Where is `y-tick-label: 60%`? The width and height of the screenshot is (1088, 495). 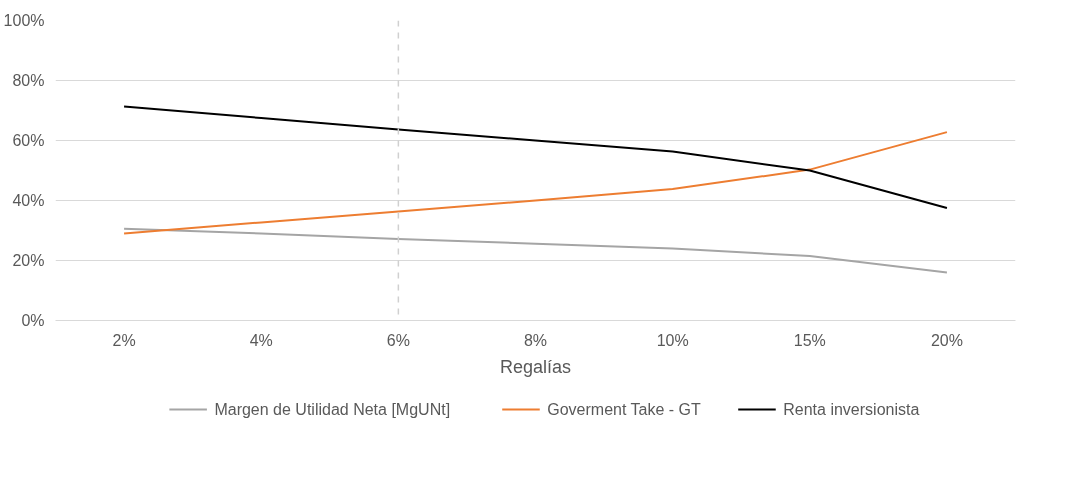 y-tick-label: 60% is located at coordinates (28, 140).